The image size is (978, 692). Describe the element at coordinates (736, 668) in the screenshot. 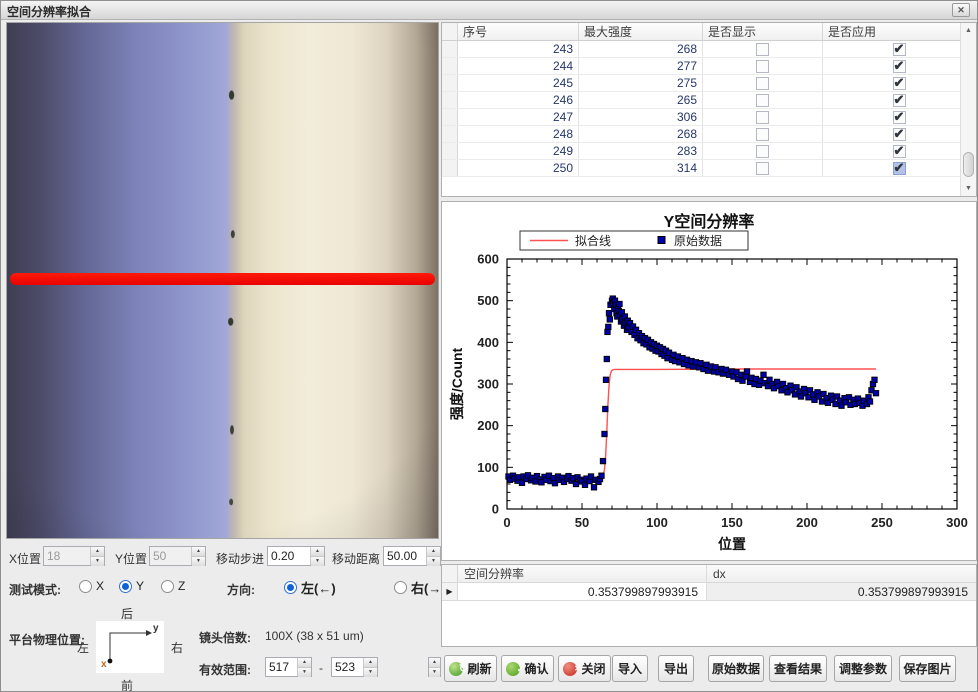

I see `raw-data-button: 原始数据` at that location.